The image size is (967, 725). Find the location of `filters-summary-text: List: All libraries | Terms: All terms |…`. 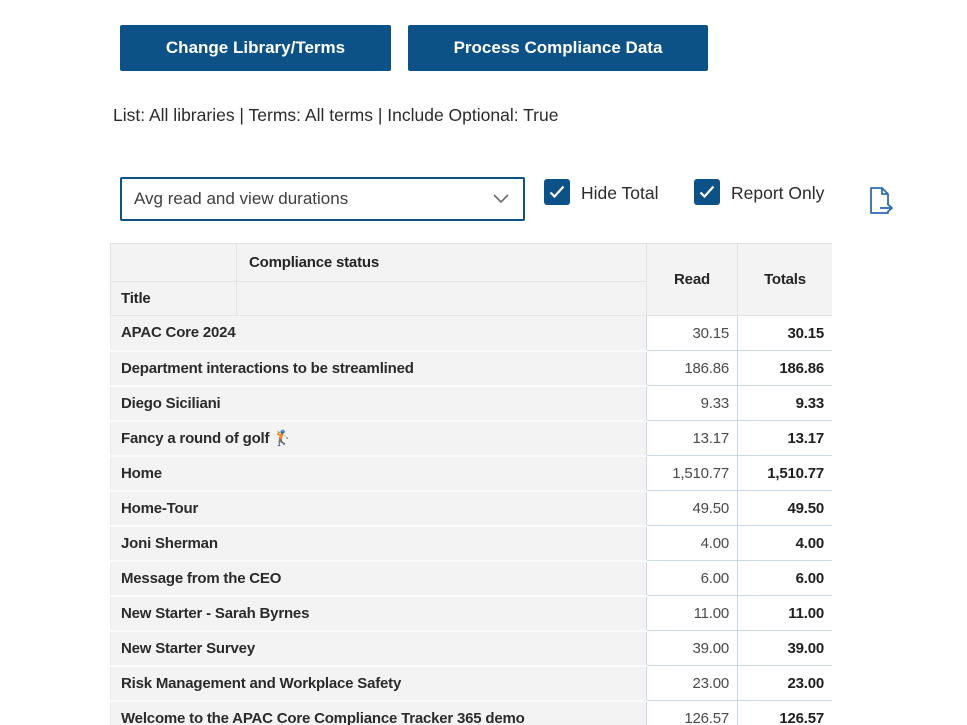

filters-summary-text: List: All libraries | Terms: All terms |… is located at coordinates (336, 115).